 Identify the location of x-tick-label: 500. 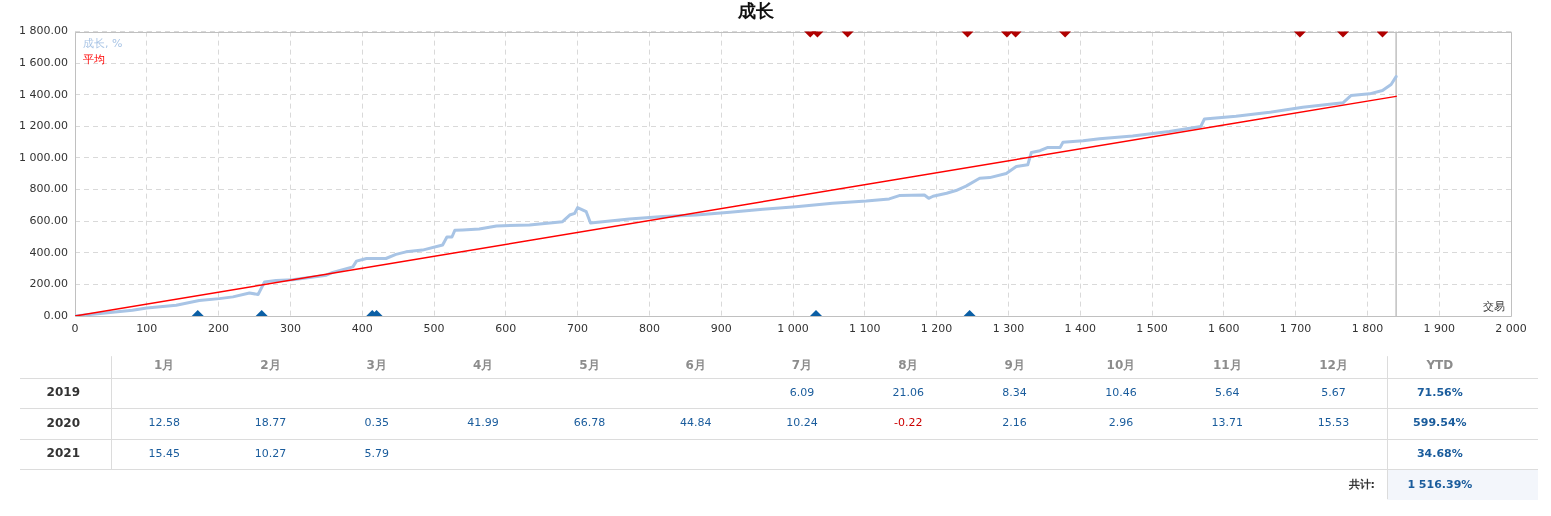
(434, 329).